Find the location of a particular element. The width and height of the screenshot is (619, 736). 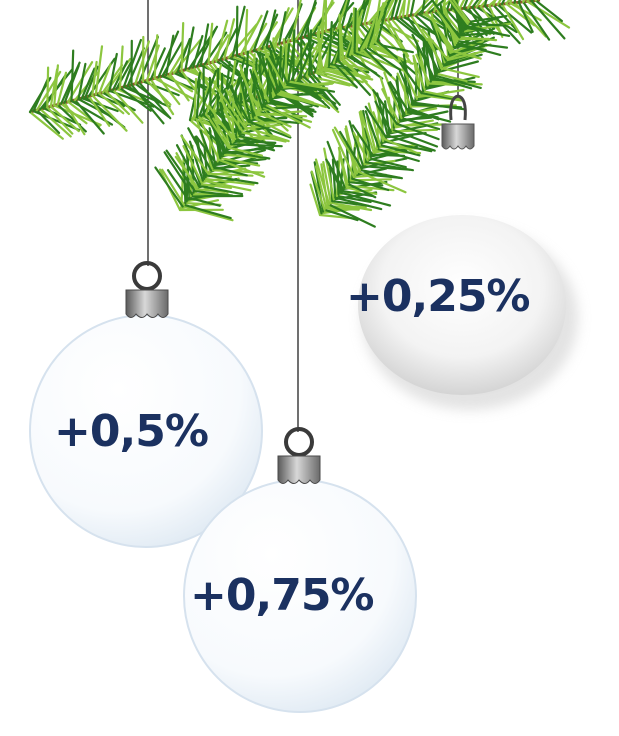

ornament-label: +0,5% is located at coordinates (131, 431).